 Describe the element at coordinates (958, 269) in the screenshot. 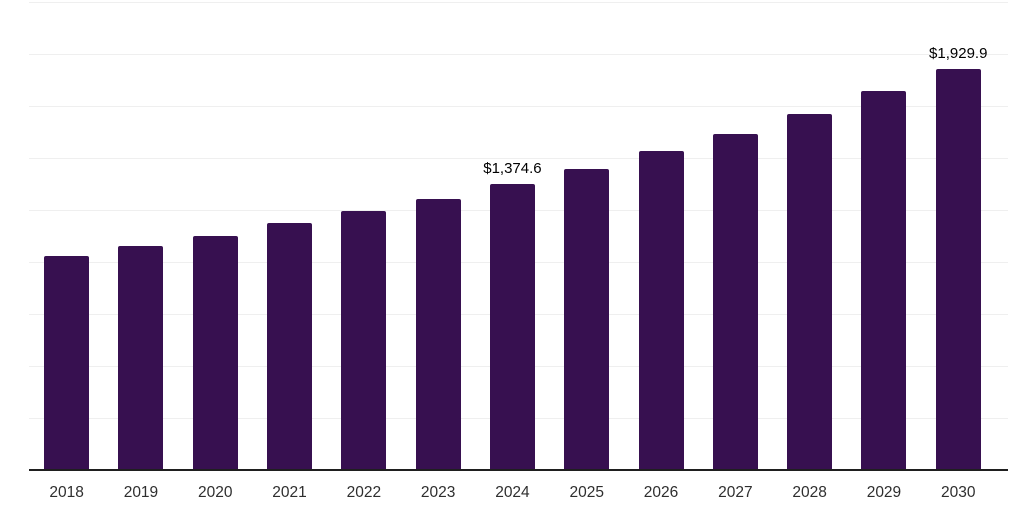

I see `bar-2030` at that location.